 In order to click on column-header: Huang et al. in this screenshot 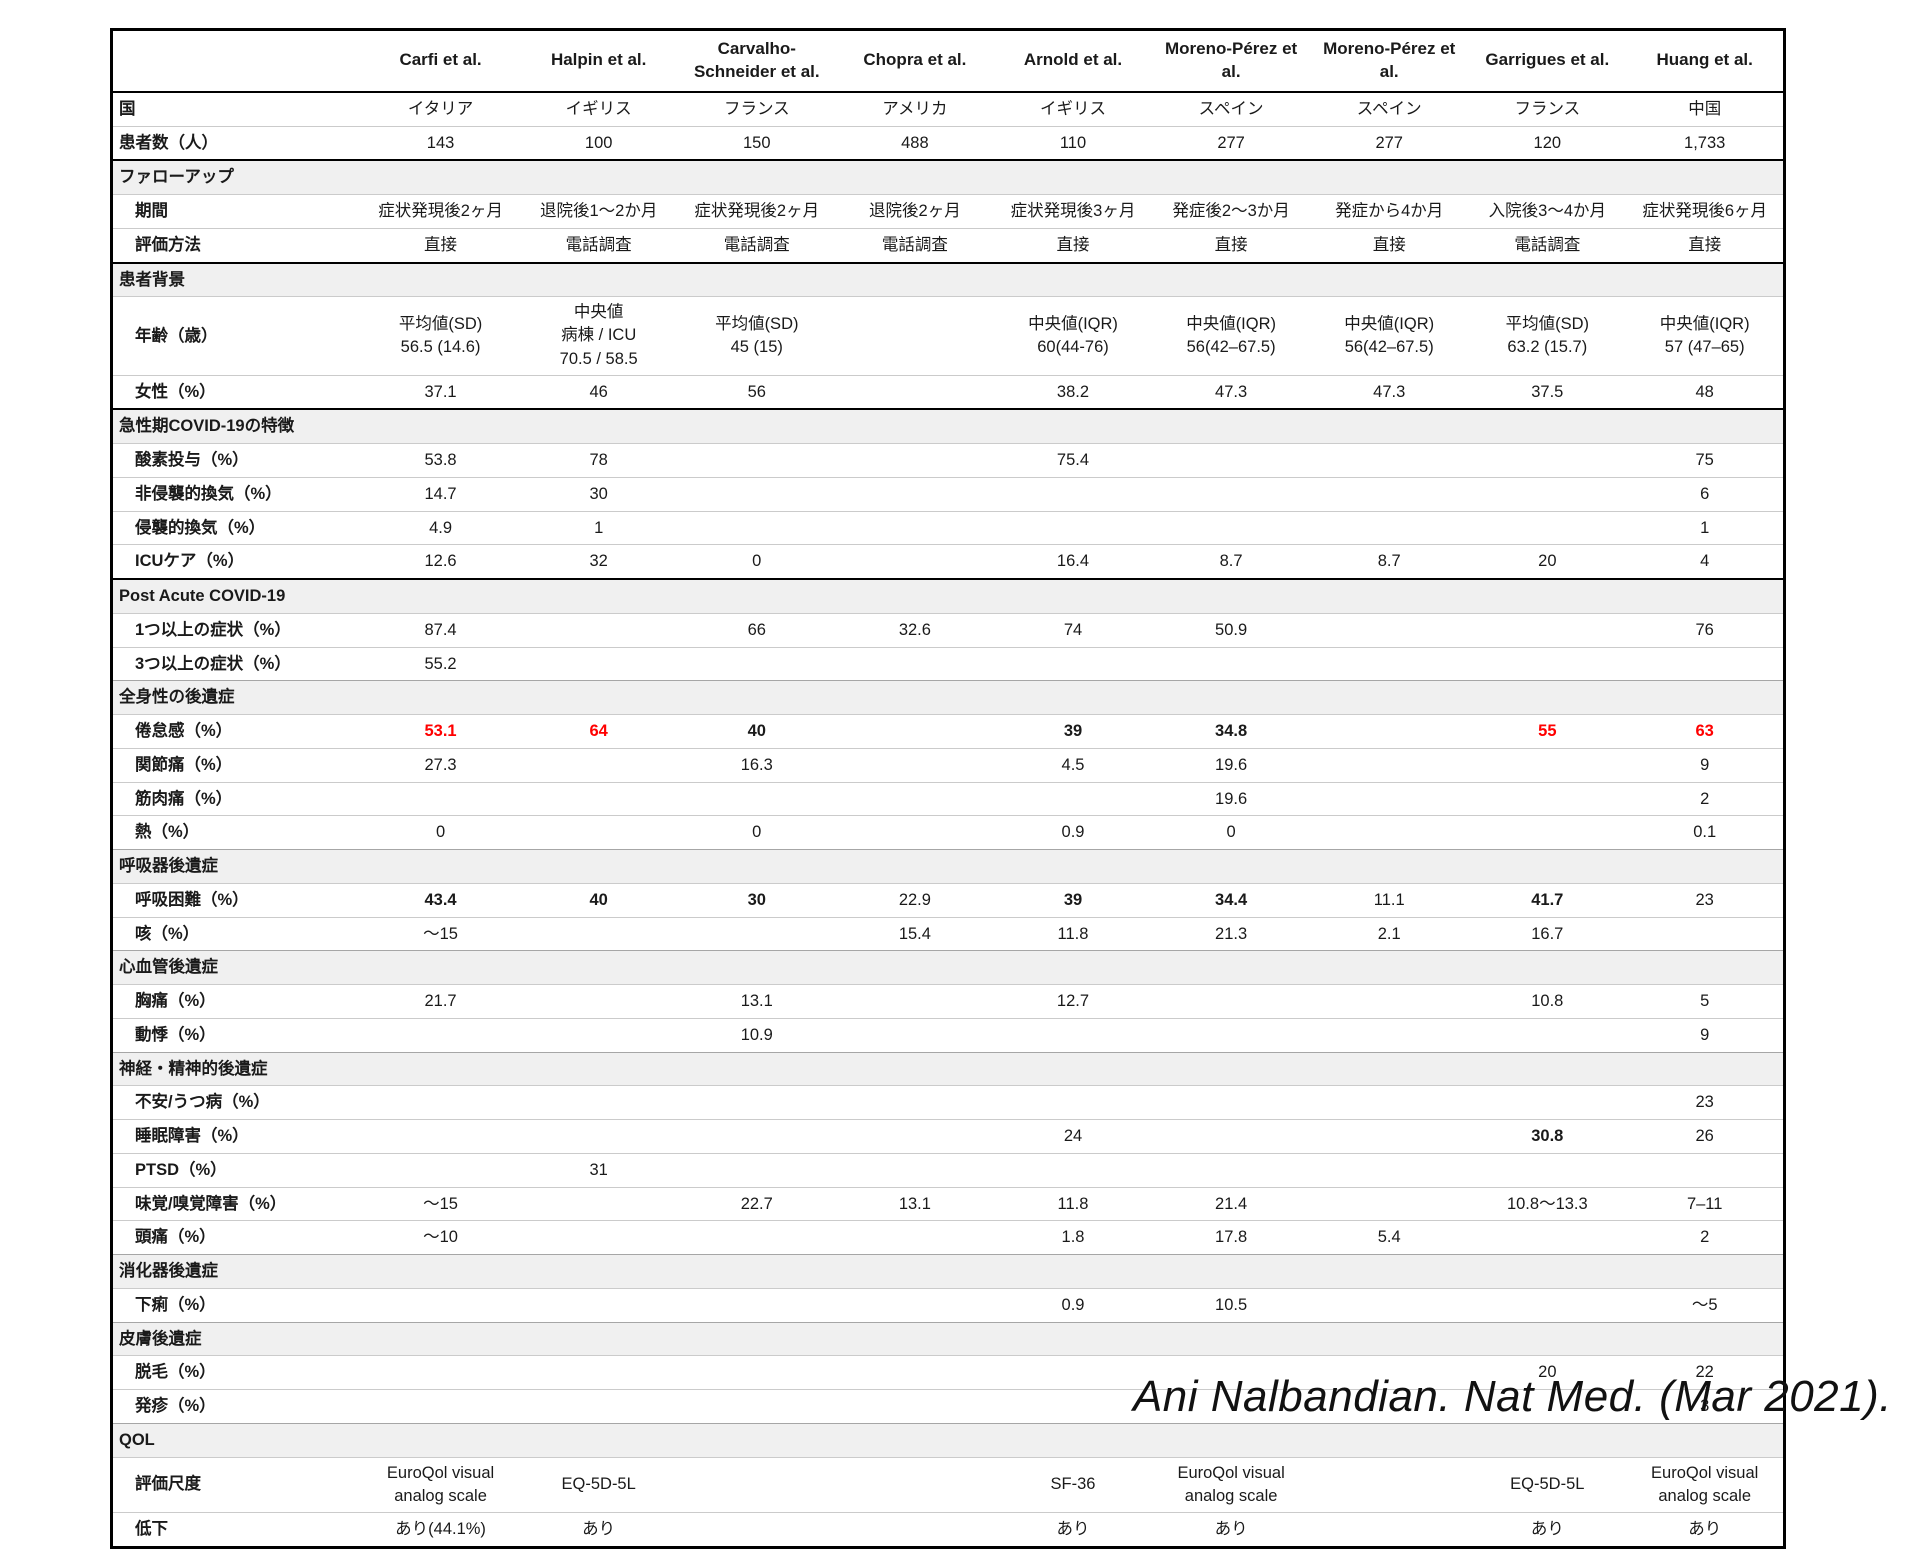, I will do `click(1705, 61)`.